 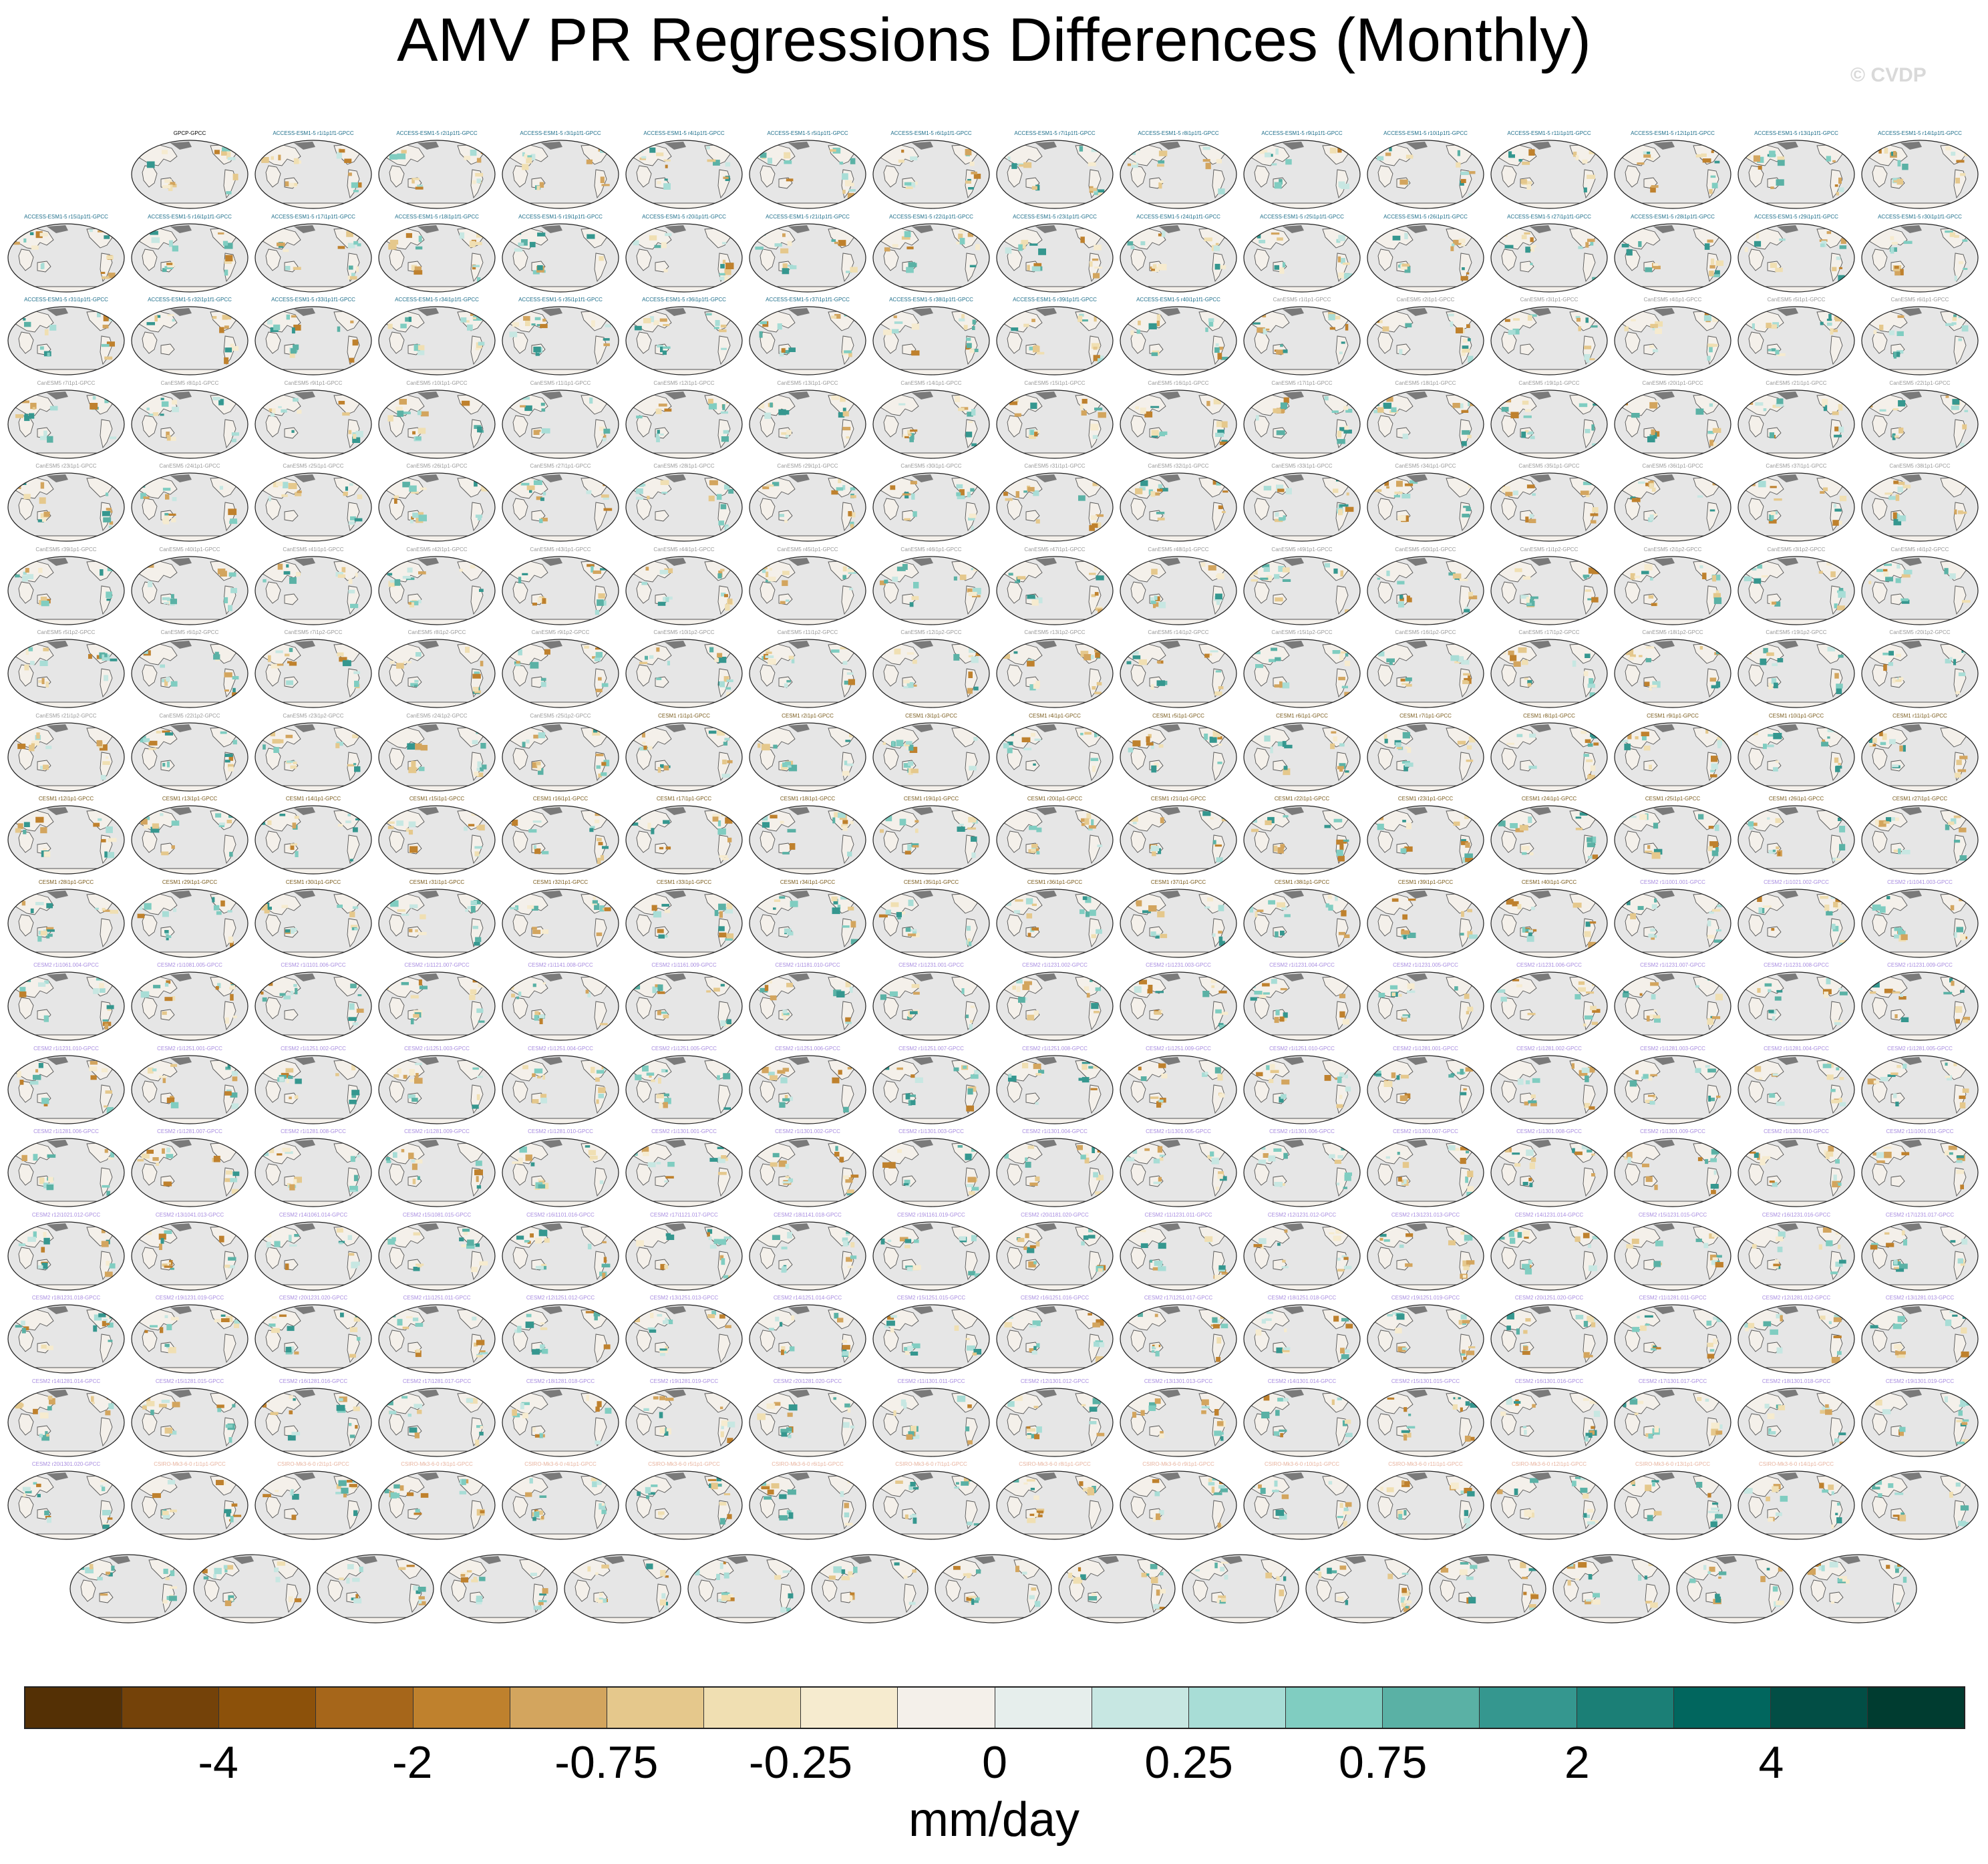 I want to click on map-panel: ACCESS-ESM1-5 r25i1p1f1-GPCC, so click(x=1301, y=253).